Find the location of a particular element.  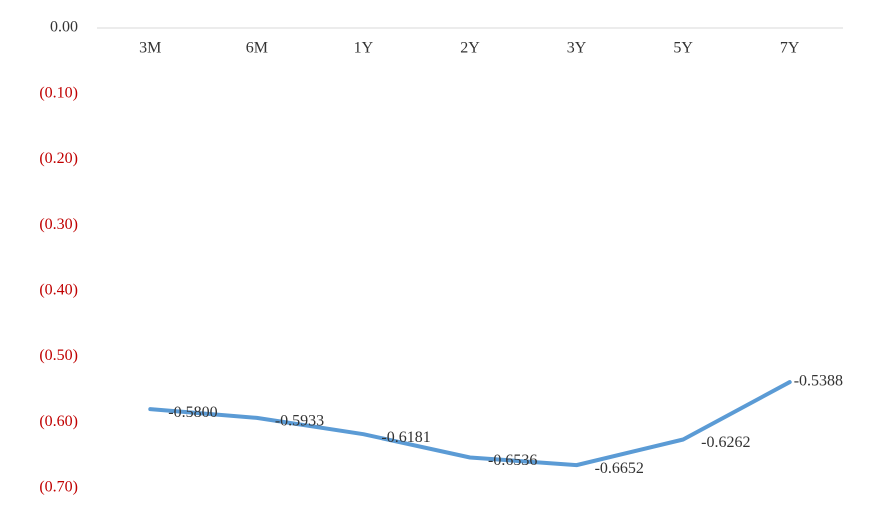

x-tick-label: 3Y is located at coordinates (577, 48).